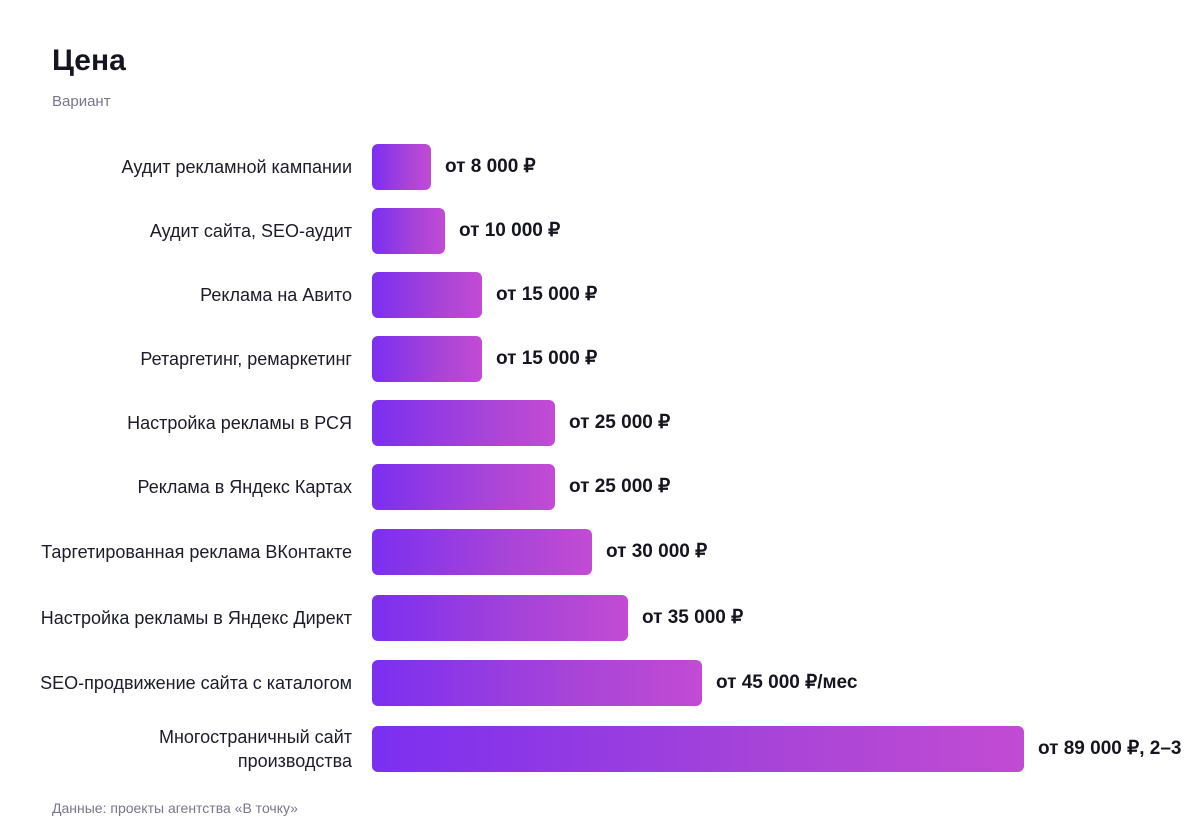  Describe the element at coordinates (276, 295) in the screenshot. I see `category-label: Реклама на Авито` at that location.